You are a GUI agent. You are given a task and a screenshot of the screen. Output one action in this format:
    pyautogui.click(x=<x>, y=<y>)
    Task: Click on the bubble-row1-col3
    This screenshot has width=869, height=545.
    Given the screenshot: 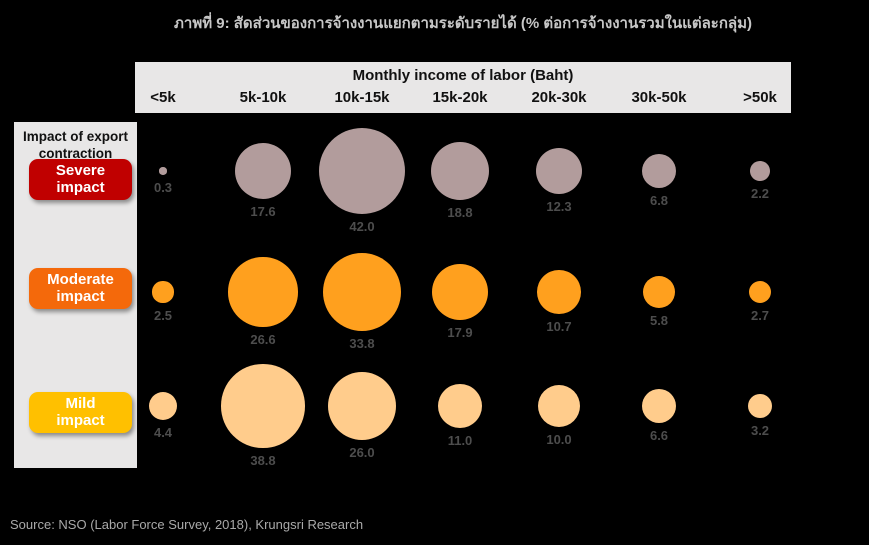 What is the action you would take?
    pyautogui.click(x=460, y=292)
    